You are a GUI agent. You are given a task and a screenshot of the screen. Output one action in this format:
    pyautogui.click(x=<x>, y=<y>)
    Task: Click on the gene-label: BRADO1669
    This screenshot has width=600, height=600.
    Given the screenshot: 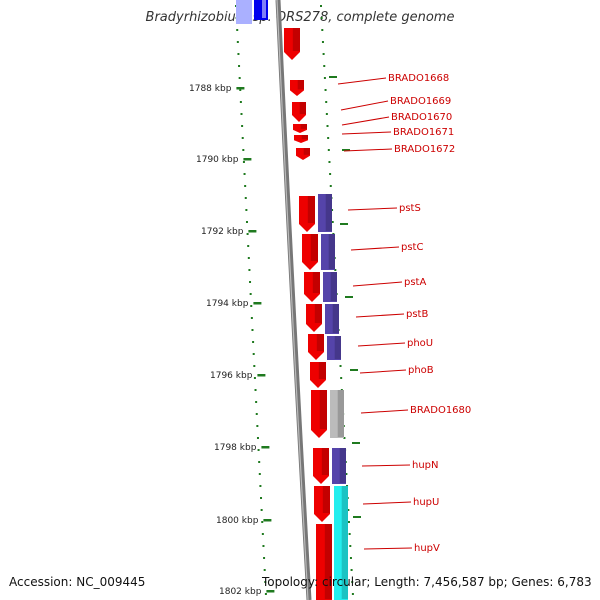 What is the action you would take?
    pyautogui.click(x=420, y=101)
    